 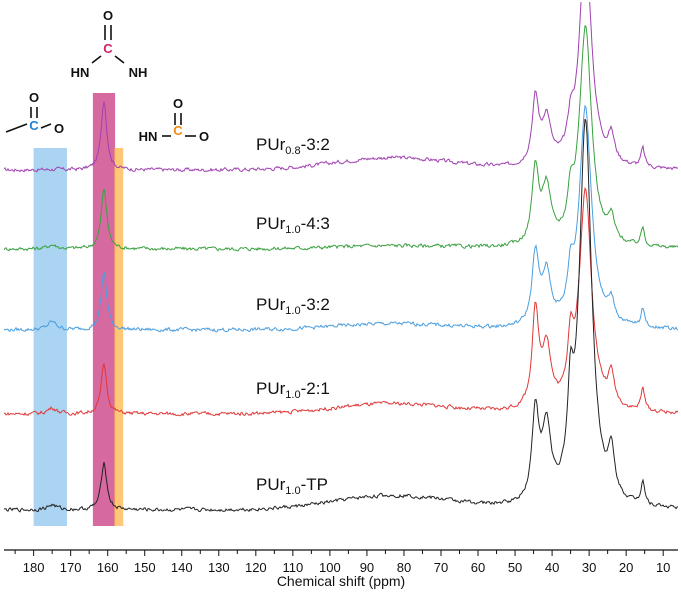 What do you see at coordinates (441, 567) in the screenshot?
I see `x-tick-label: 70` at bounding box center [441, 567].